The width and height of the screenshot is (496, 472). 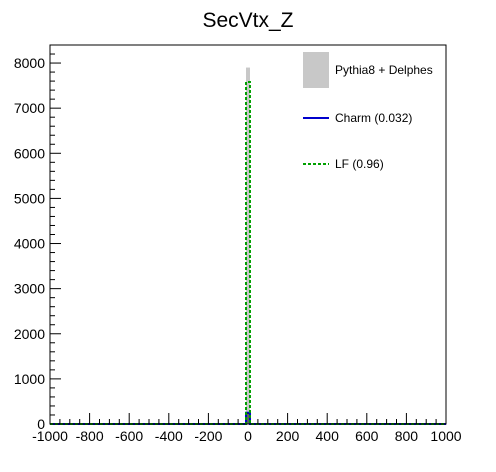 I want to click on y-tick-label-7: 7000, so click(x=29, y=108).